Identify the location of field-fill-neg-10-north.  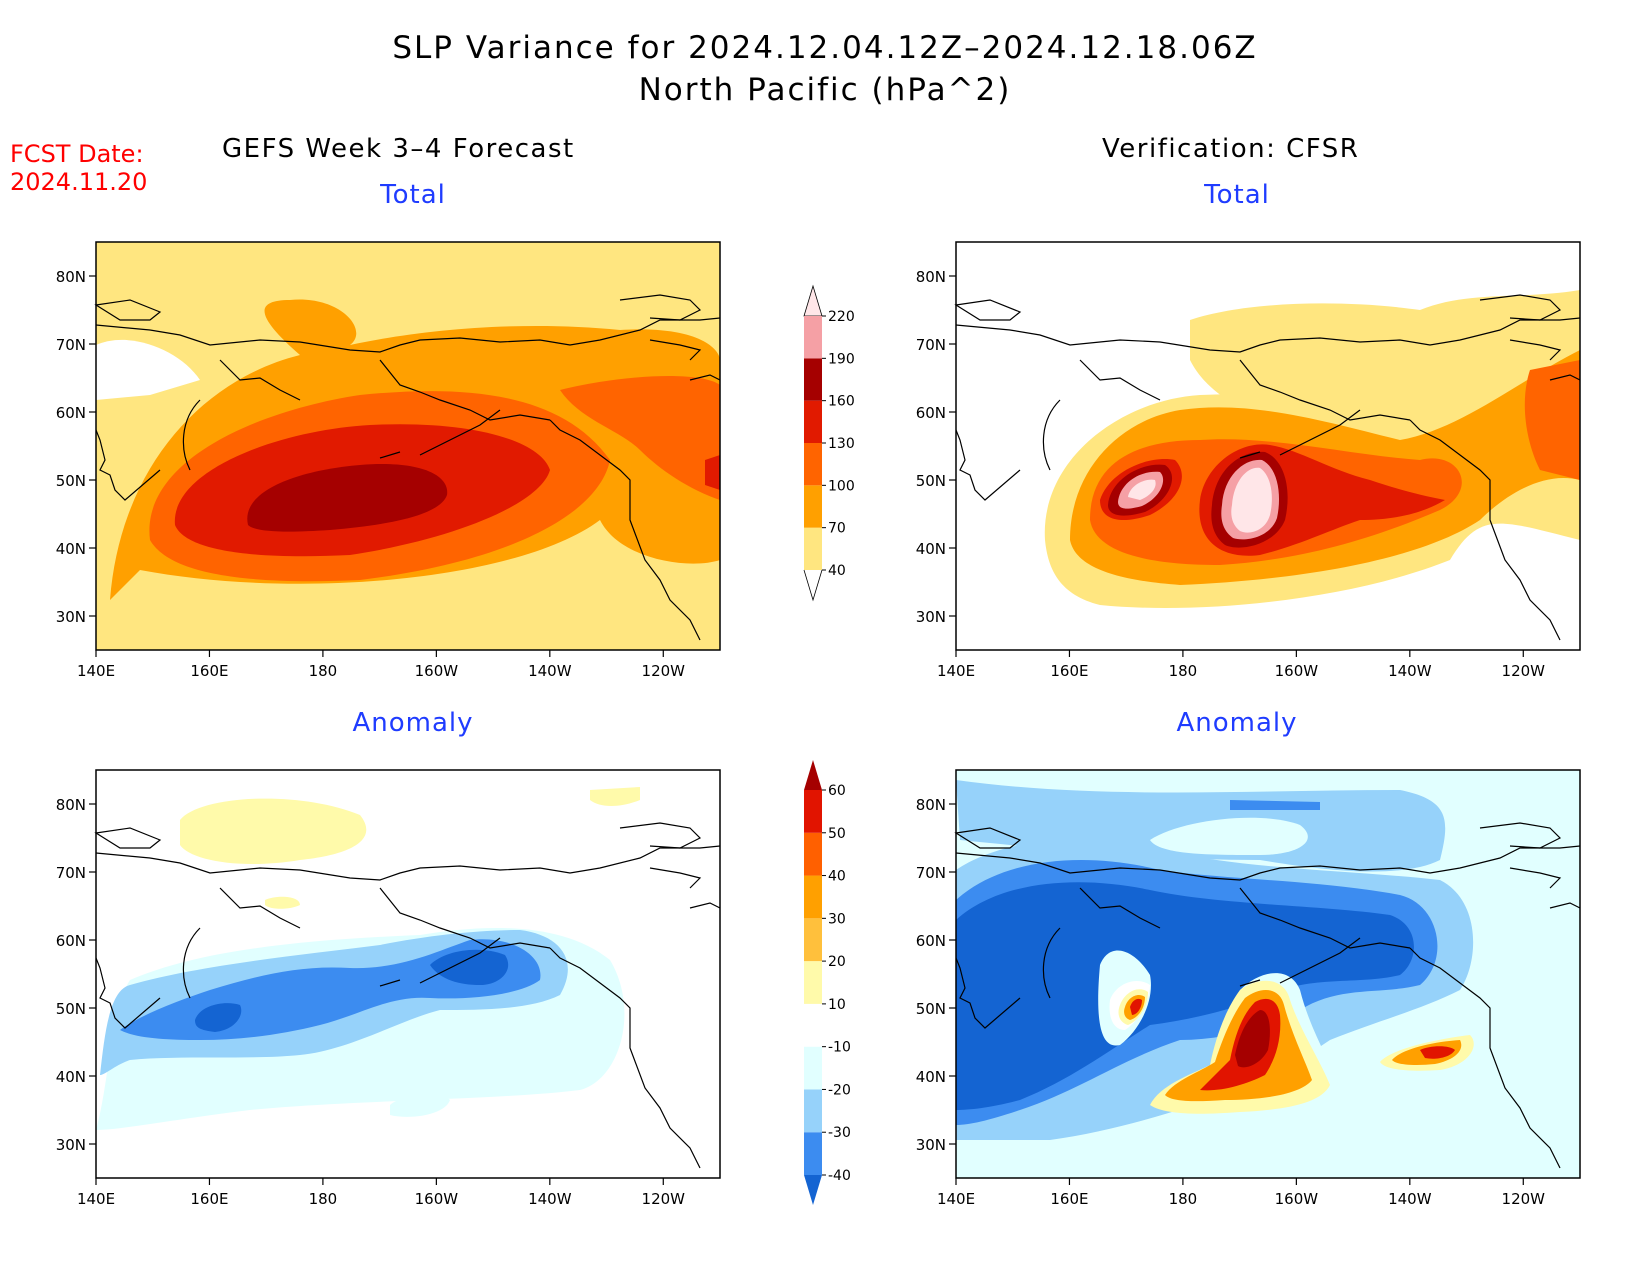
(1229, 836).